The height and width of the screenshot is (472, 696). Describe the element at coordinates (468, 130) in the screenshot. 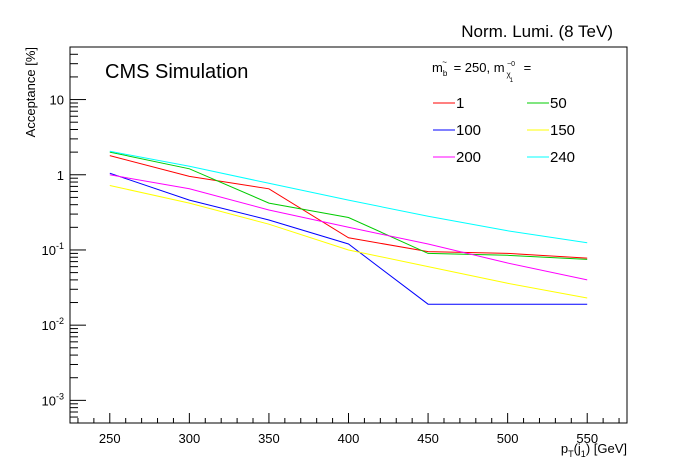

I see `legend-label-100: 100` at that location.